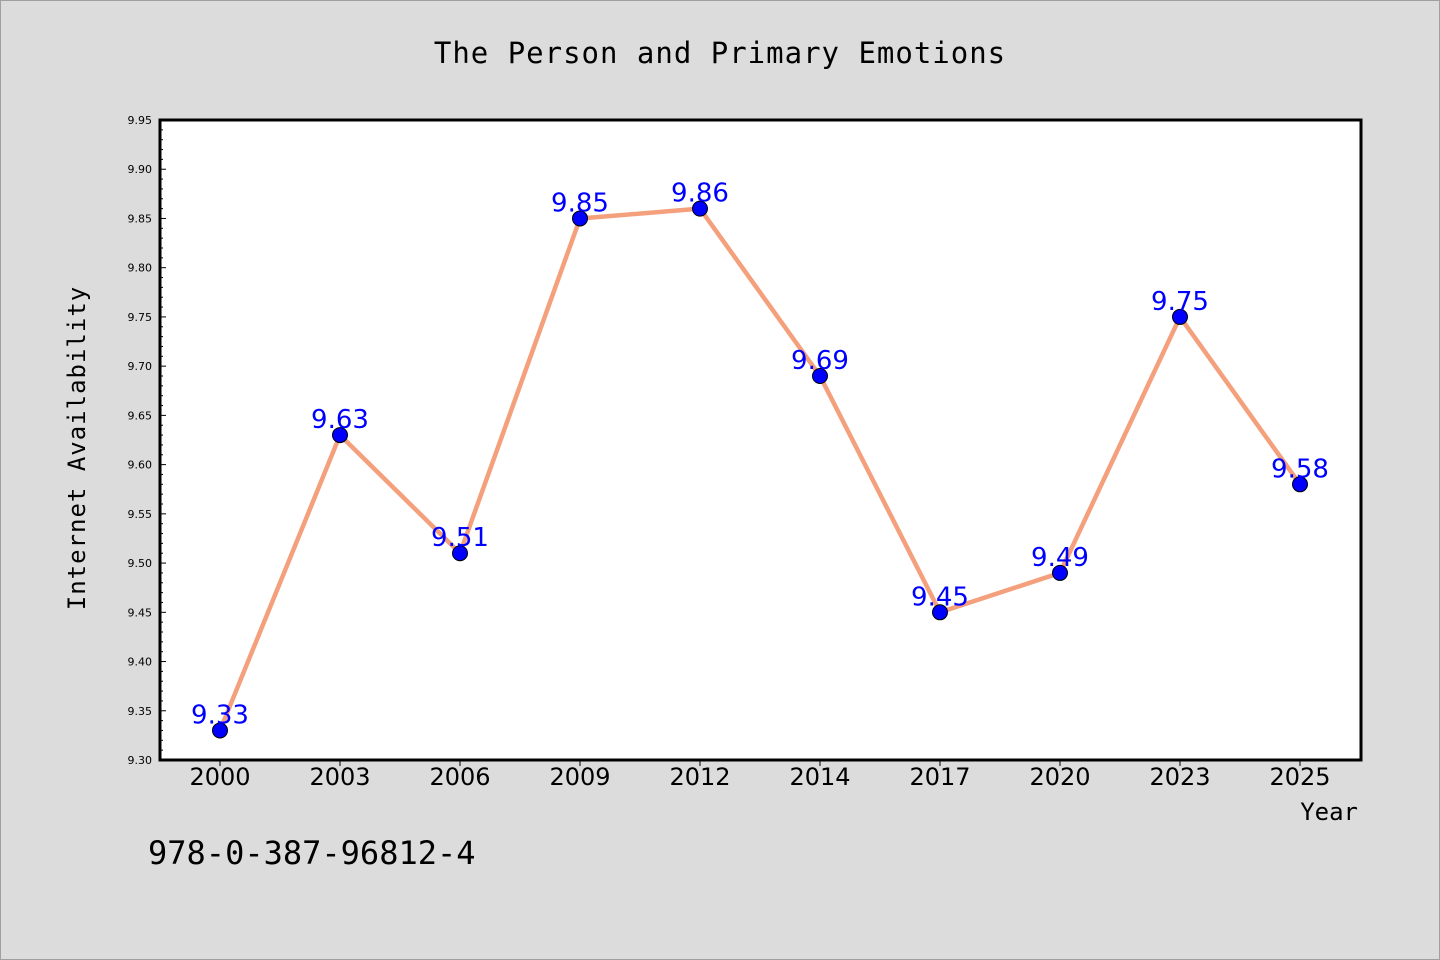 The width and height of the screenshot is (1440, 960). What do you see at coordinates (939, 777) in the screenshot?
I see `x-tick-label: 2017` at bounding box center [939, 777].